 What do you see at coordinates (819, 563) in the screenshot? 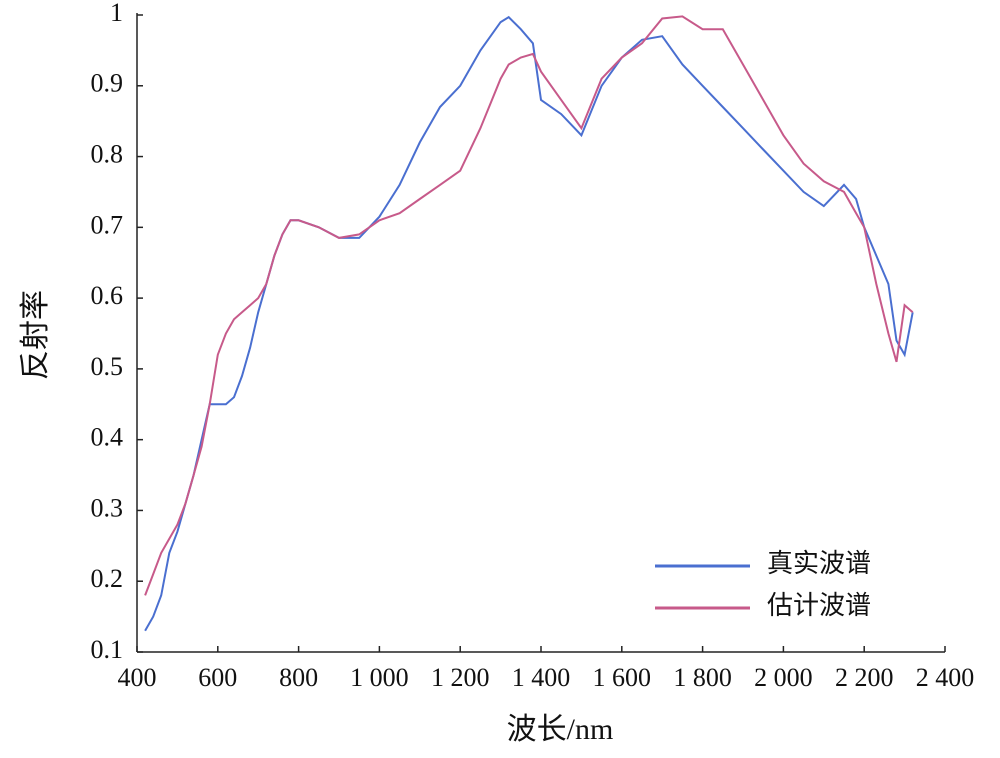
I see `legend-label: 真实波谱` at bounding box center [819, 563].